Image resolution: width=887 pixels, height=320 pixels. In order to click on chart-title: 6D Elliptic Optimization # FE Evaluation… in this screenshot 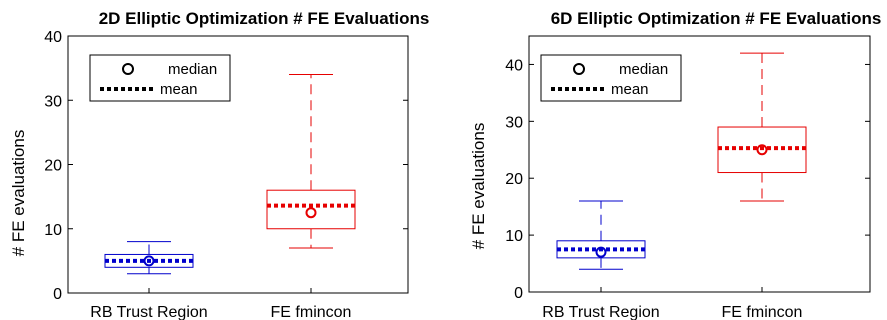, I will do `click(716, 18)`.